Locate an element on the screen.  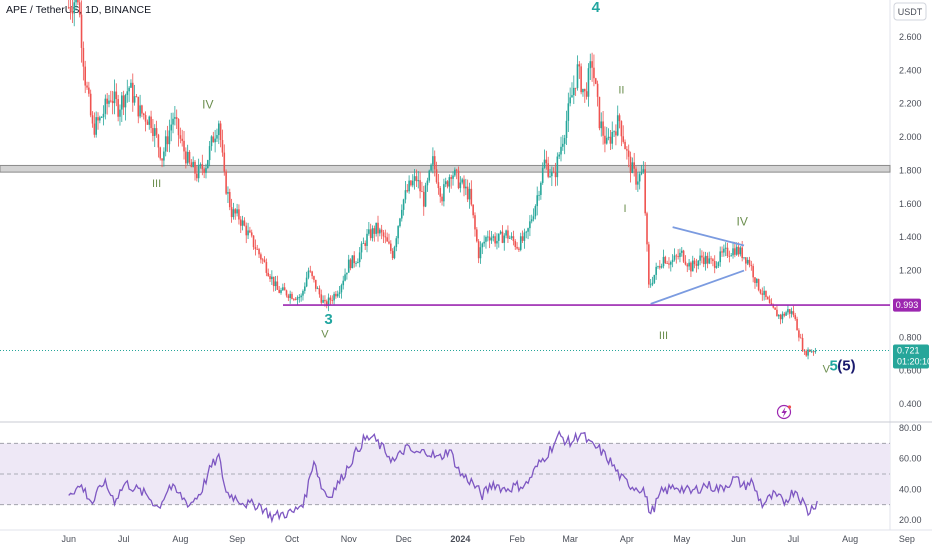
rsi-tick-label: 80.00 is located at coordinates (910, 428).